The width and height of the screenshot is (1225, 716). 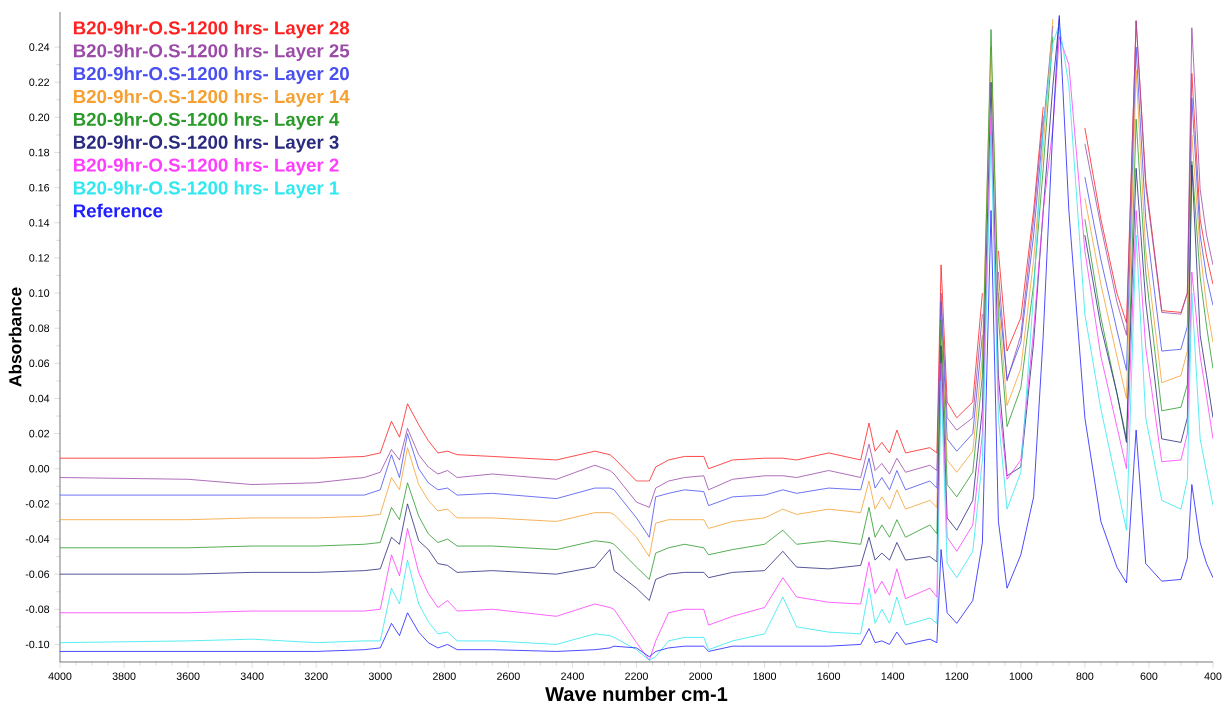 What do you see at coordinates (118, 210) in the screenshot?
I see `text: Reference` at bounding box center [118, 210].